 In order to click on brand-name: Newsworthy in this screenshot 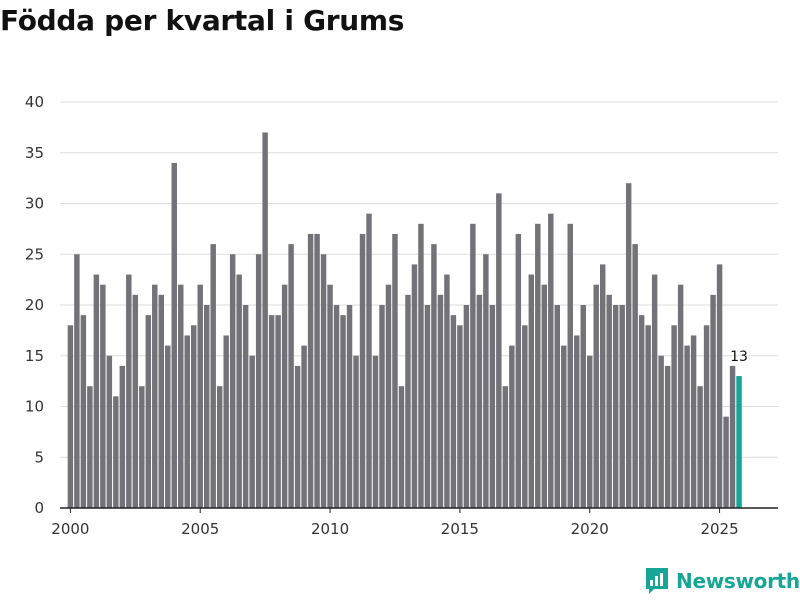, I will do `click(738, 581)`.